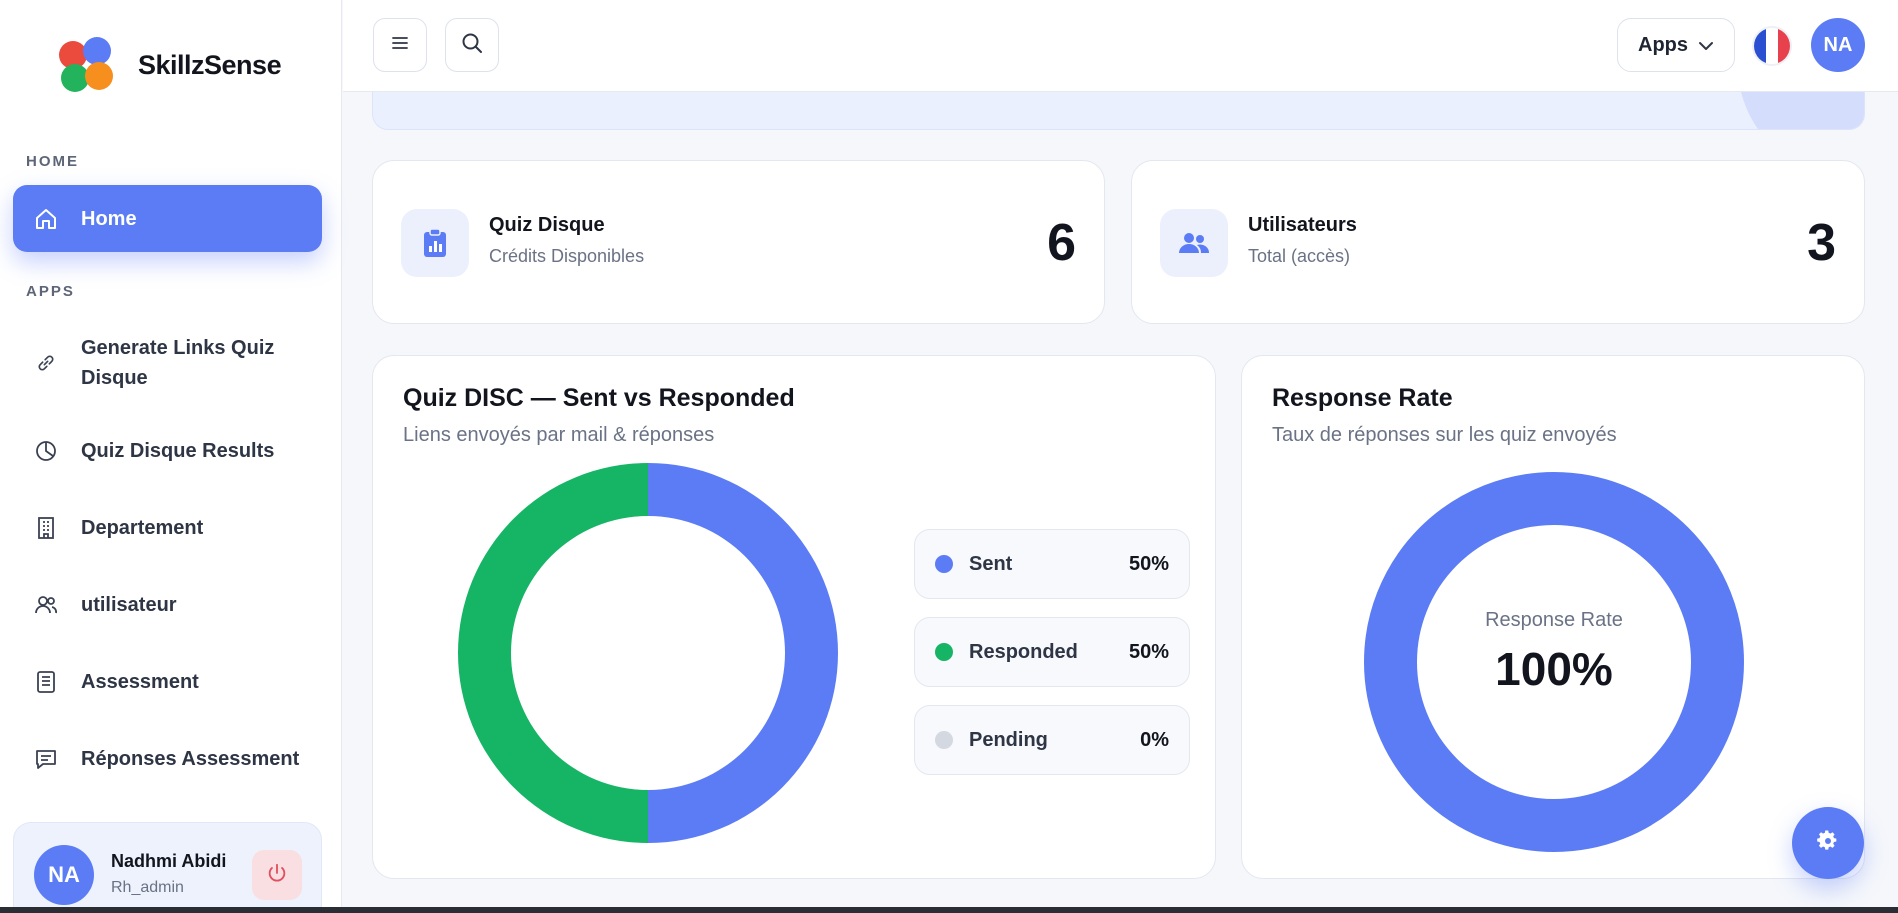  What do you see at coordinates (1838, 45) in the screenshot?
I see `header-avatar: NA` at bounding box center [1838, 45].